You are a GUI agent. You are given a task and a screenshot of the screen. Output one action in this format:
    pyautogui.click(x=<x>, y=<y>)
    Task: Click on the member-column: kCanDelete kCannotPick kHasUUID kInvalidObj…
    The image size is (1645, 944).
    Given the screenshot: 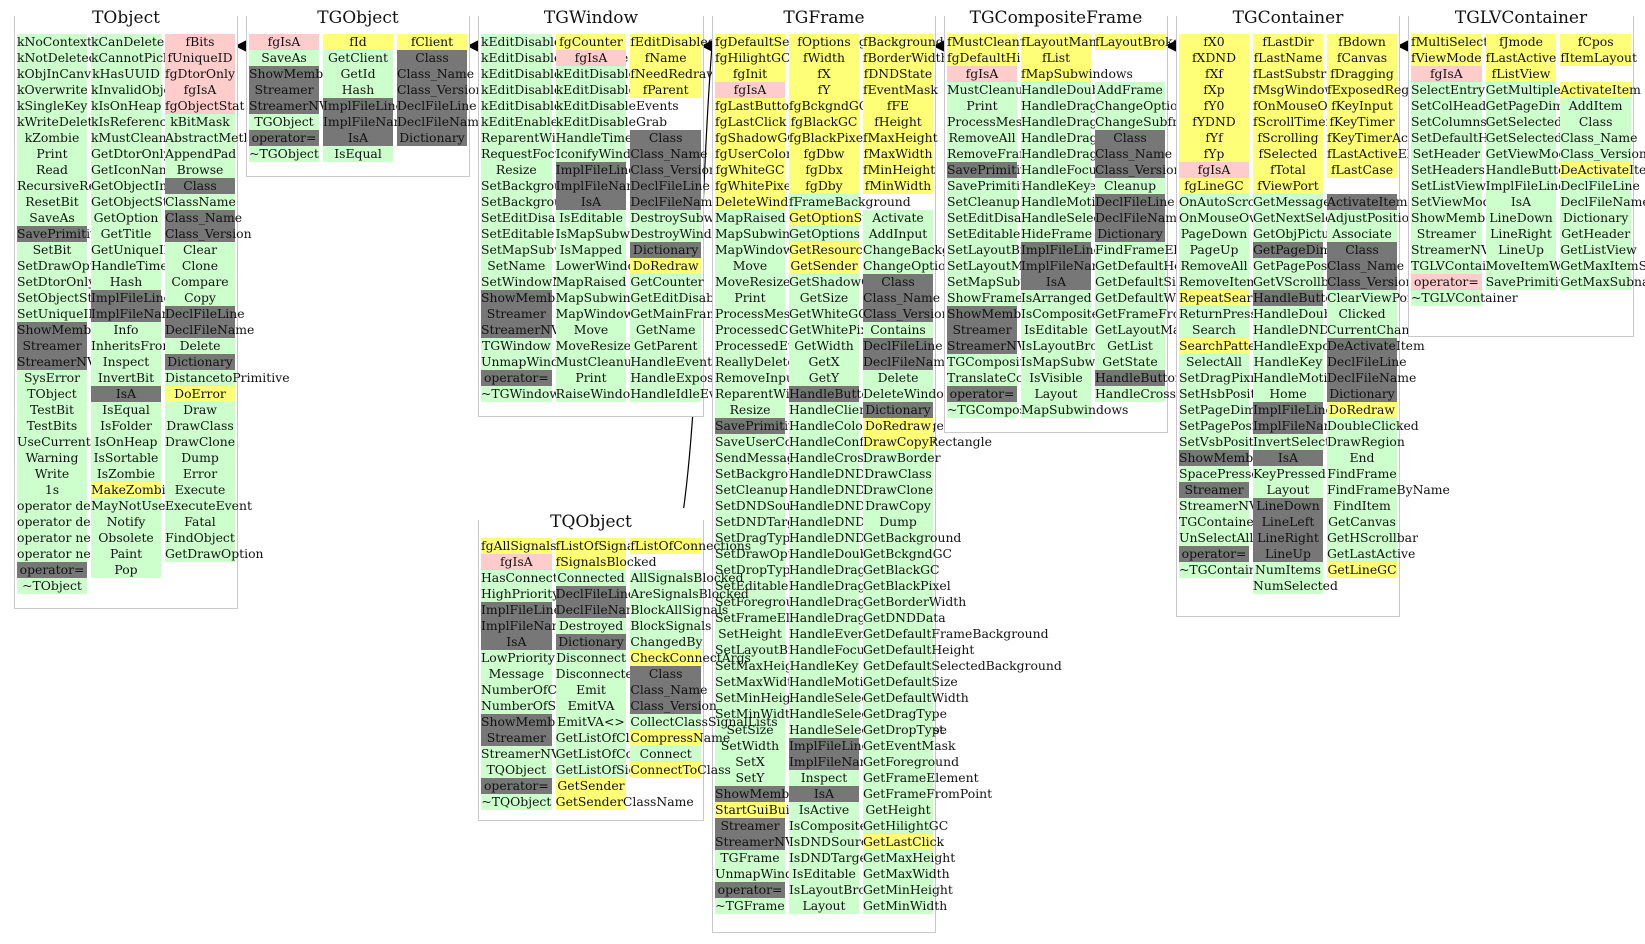 What is the action you would take?
    pyautogui.click(x=137, y=314)
    